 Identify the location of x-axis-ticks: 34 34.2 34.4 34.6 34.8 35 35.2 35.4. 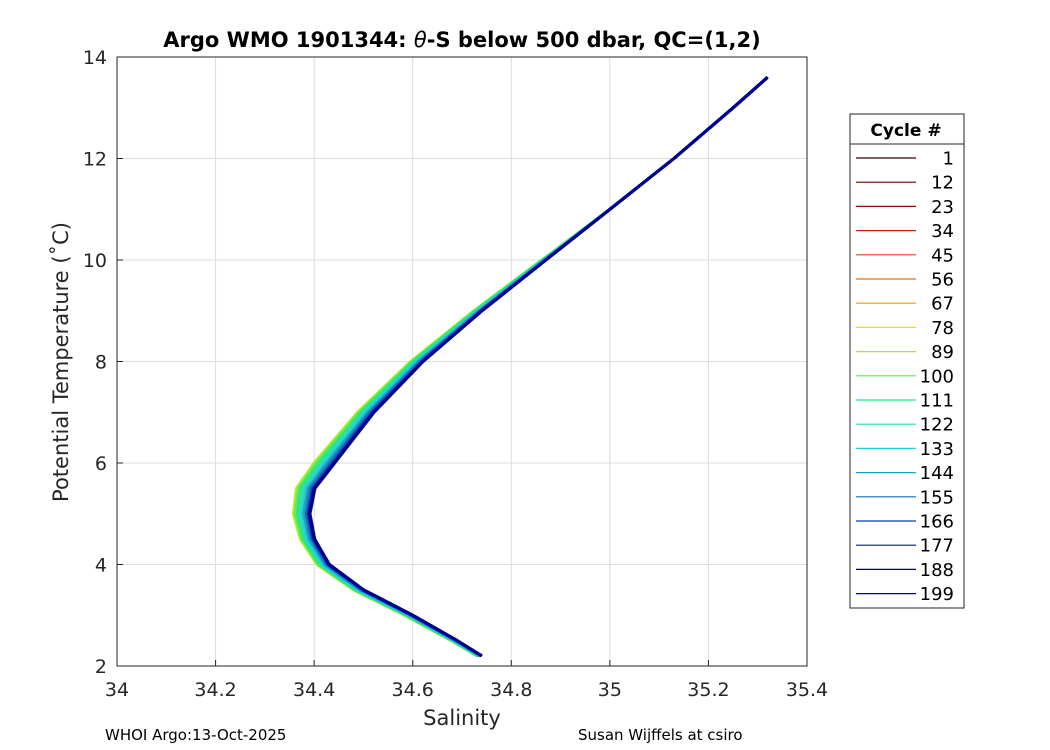
(466, 680).